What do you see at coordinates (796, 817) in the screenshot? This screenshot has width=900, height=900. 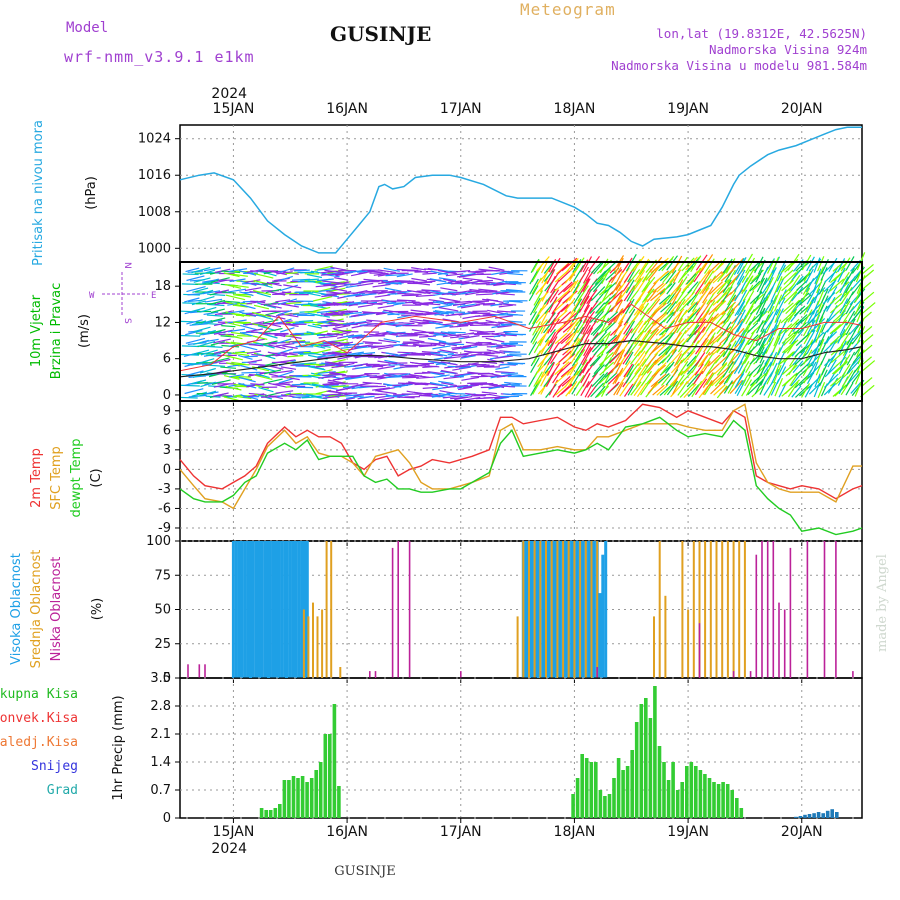 I see `snow-bar` at bounding box center [796, 817].